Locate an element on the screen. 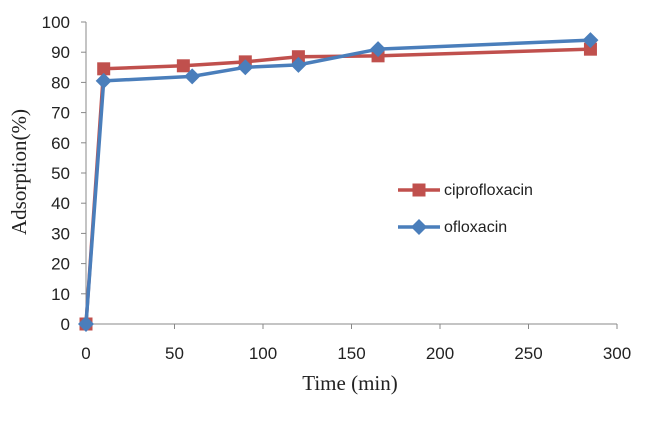  legend-marker-ofloxacin is located at coordinates (419, 227).